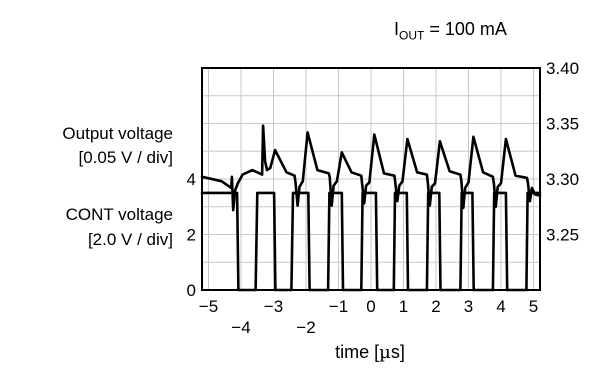 The height and width of the screenshot is (372, 605). Describe the element at coordinates (403, 306) in the screenshot. I see `x-tick-label: 1` at that location.